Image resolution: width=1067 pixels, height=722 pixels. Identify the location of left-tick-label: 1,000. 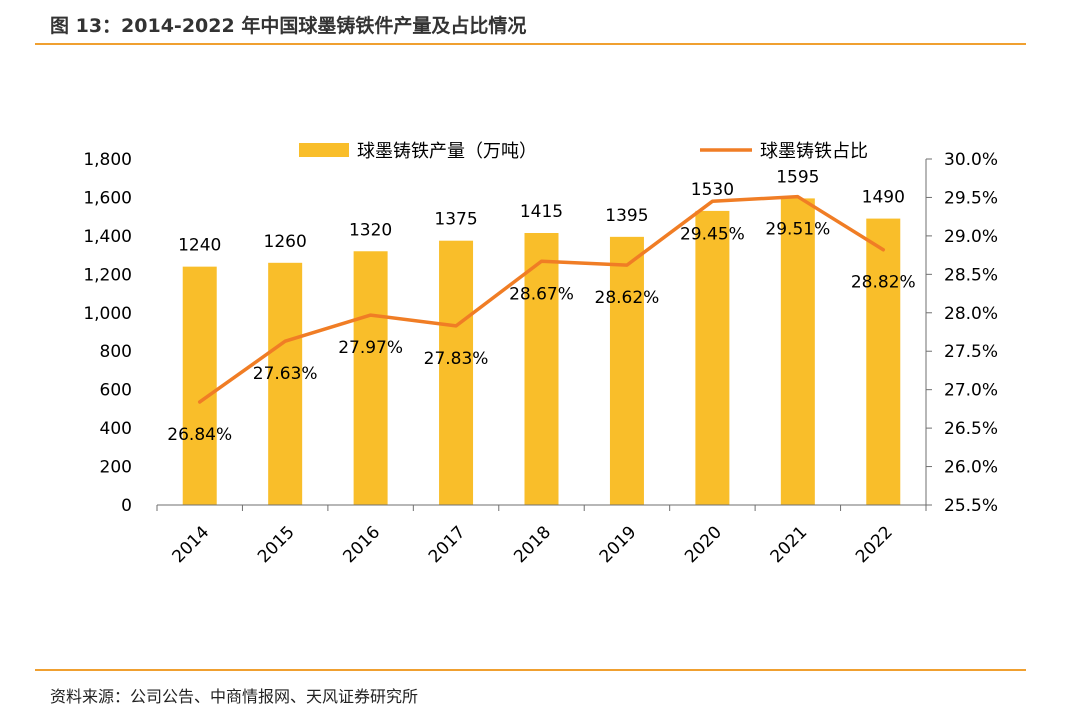
(107, 314).